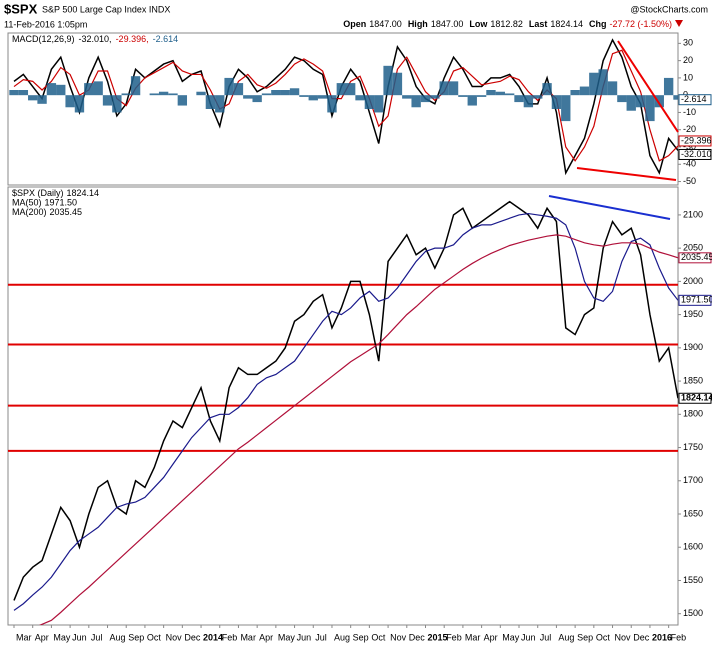  What do you see at coordinates (538, 24) in the screenshot?
I see `quote-label: Last` at bounding box center [538, 24].